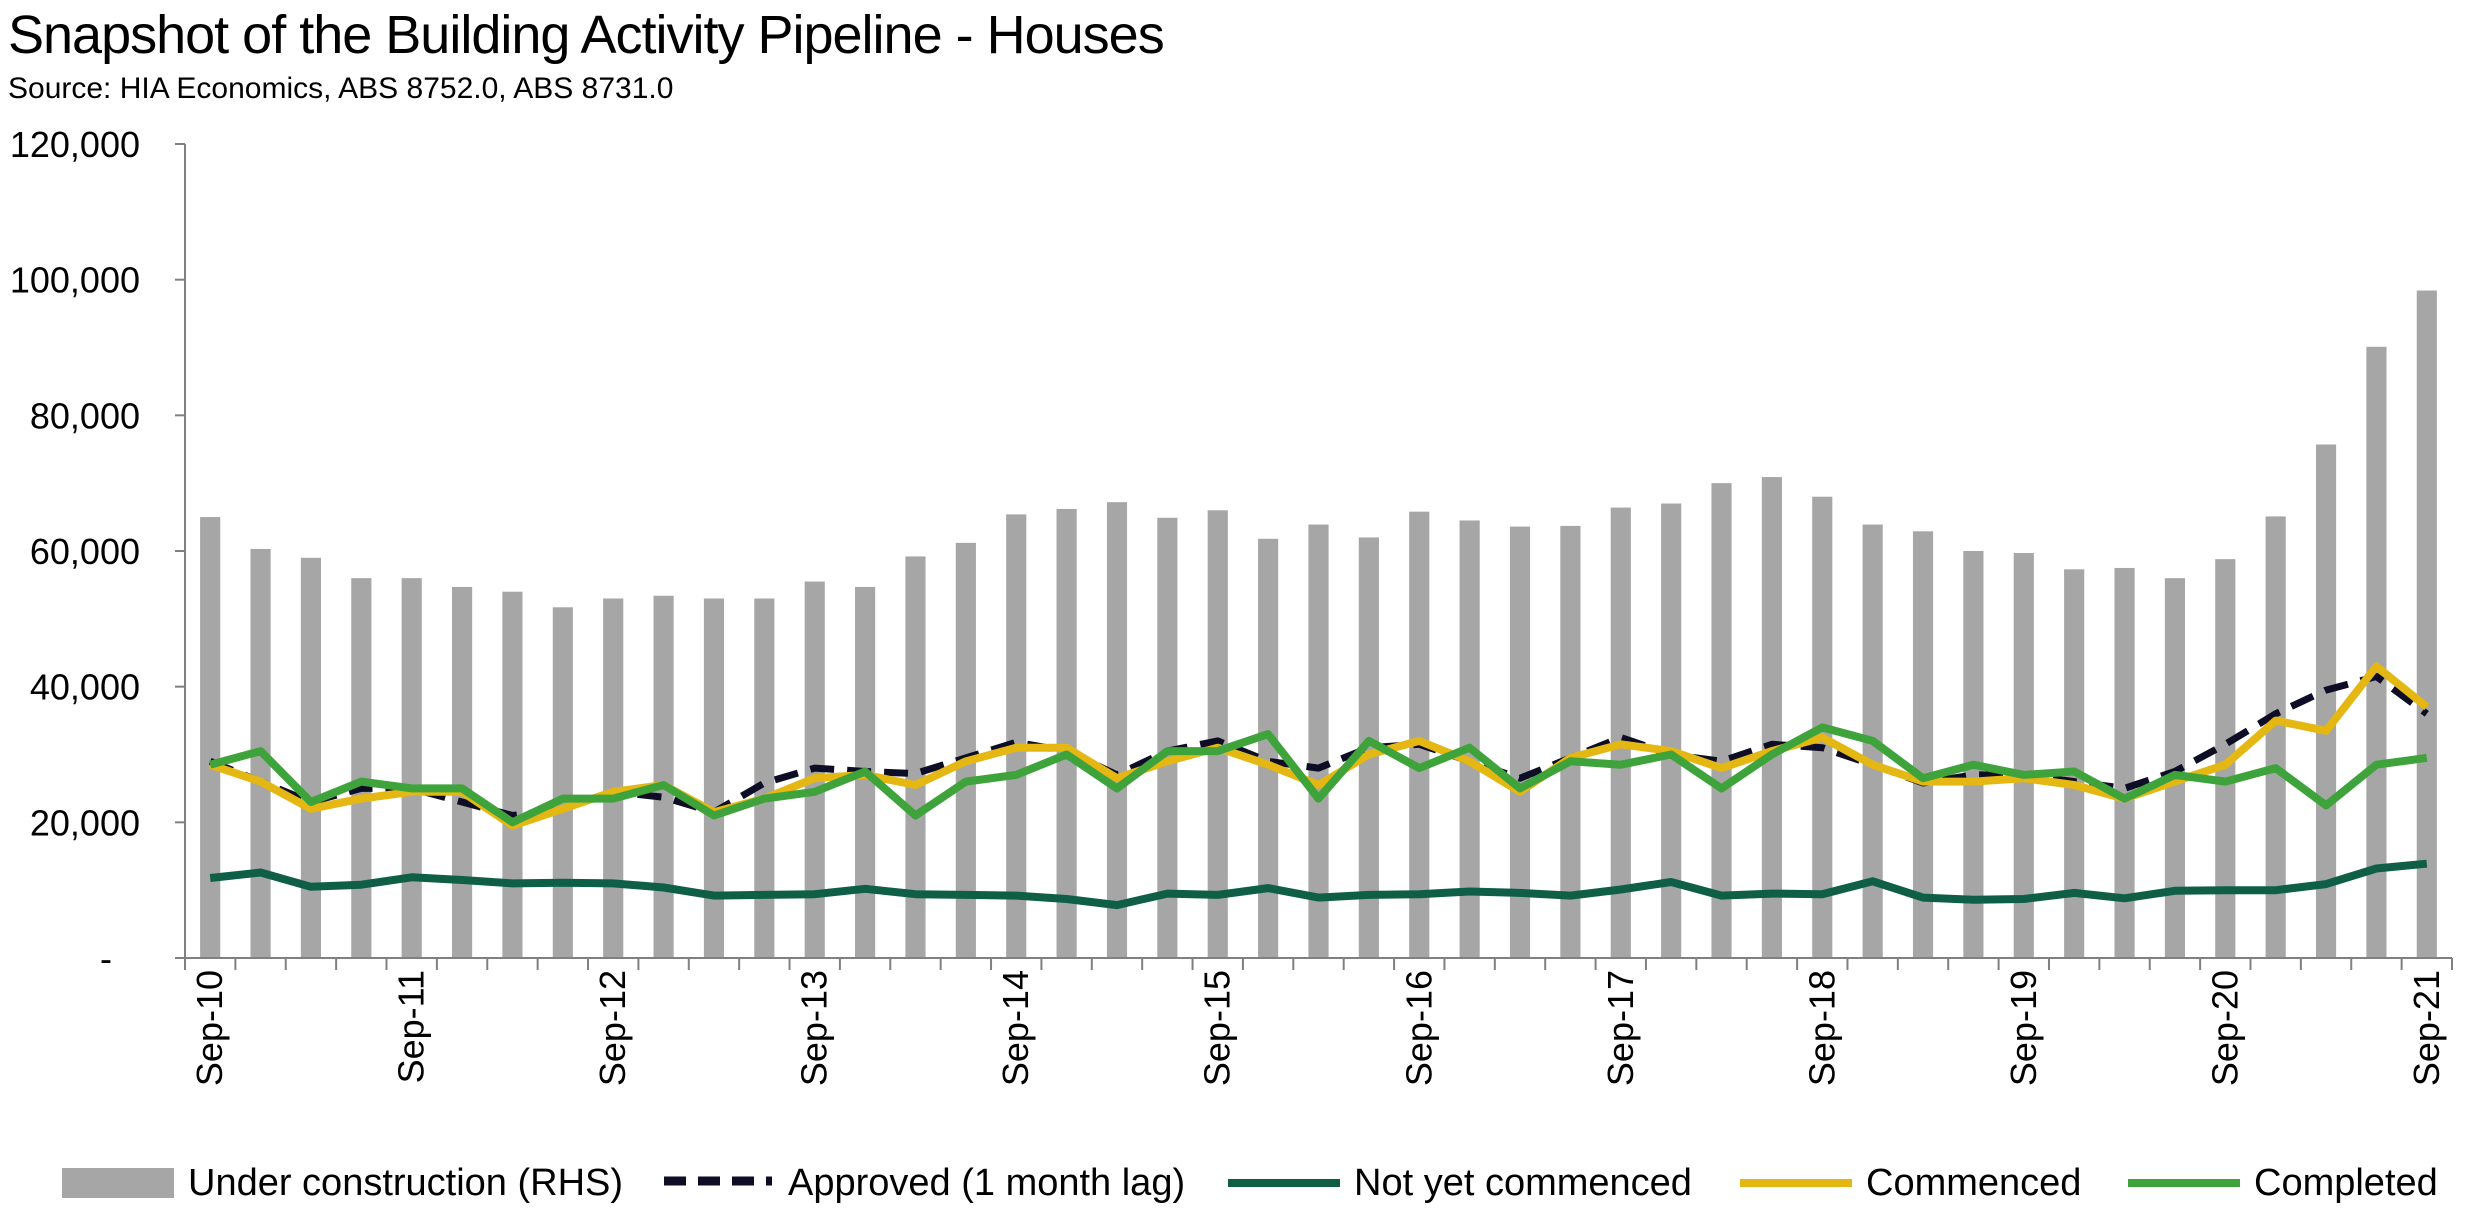 Image resolution: width=2466 pixels, height=1224 pixels. Describe the element at coordinates (1620, 1028) in the screenshot. I see `x-tick-label: Sep-17` at that location.